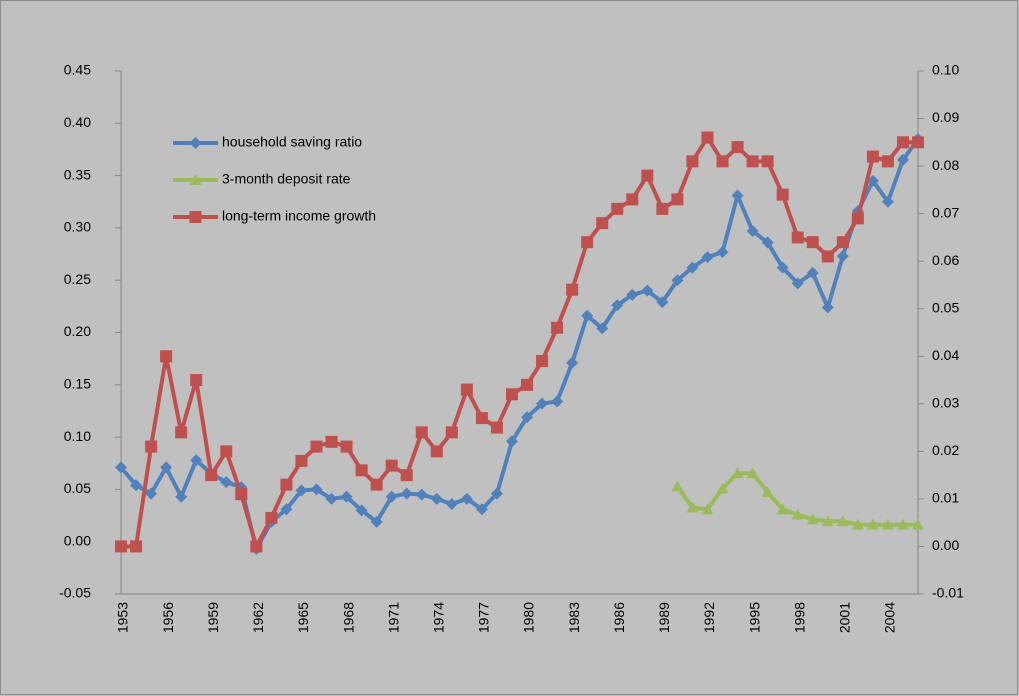 The width and height of the screenshot is (1019, 696). Describe the element at coordinates (77, 436) in the screenshot. I see `y-tick-label: 0.10` at that location.